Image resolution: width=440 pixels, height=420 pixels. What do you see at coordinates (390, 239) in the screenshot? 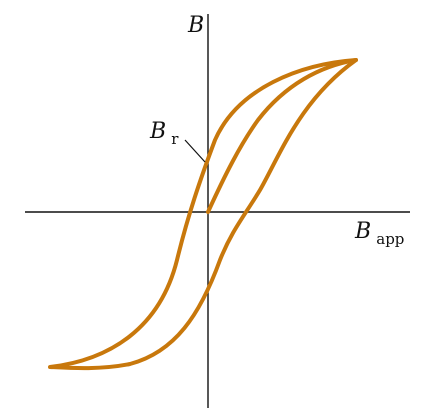
I see `b-app-label-sub: app` at bounding box center [390, 239].